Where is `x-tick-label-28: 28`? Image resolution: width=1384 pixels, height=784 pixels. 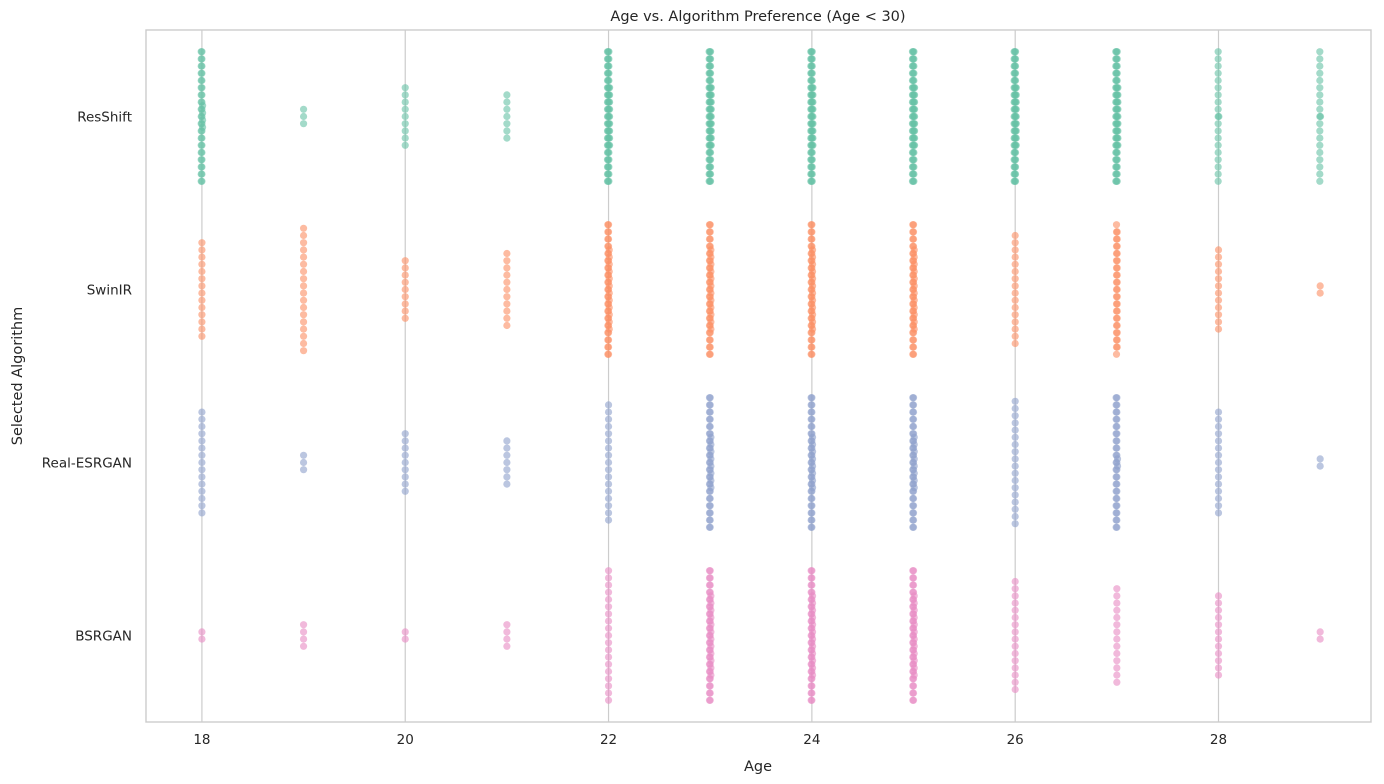 x-tick-label-28: 28 is located at coordinates (1218, 740).